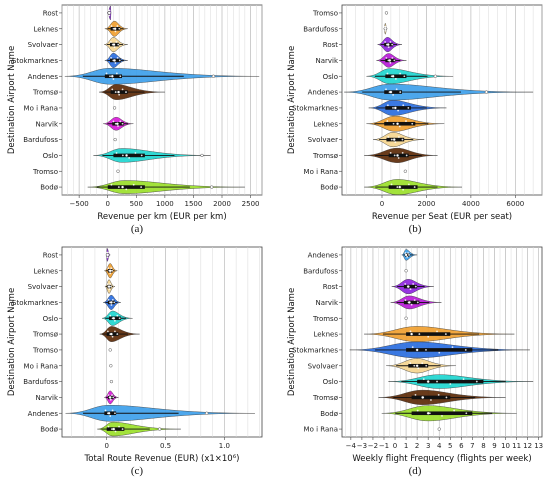 This screenshot has width=550, height=483. I want to click on y-tick-label: Narvik, so click(46, 124).